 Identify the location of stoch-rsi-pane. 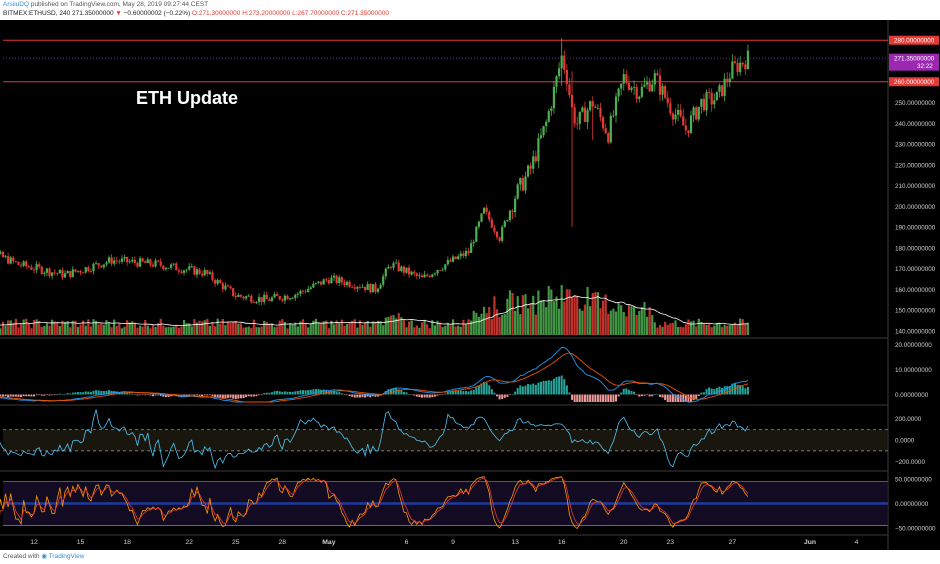
(444, 503).